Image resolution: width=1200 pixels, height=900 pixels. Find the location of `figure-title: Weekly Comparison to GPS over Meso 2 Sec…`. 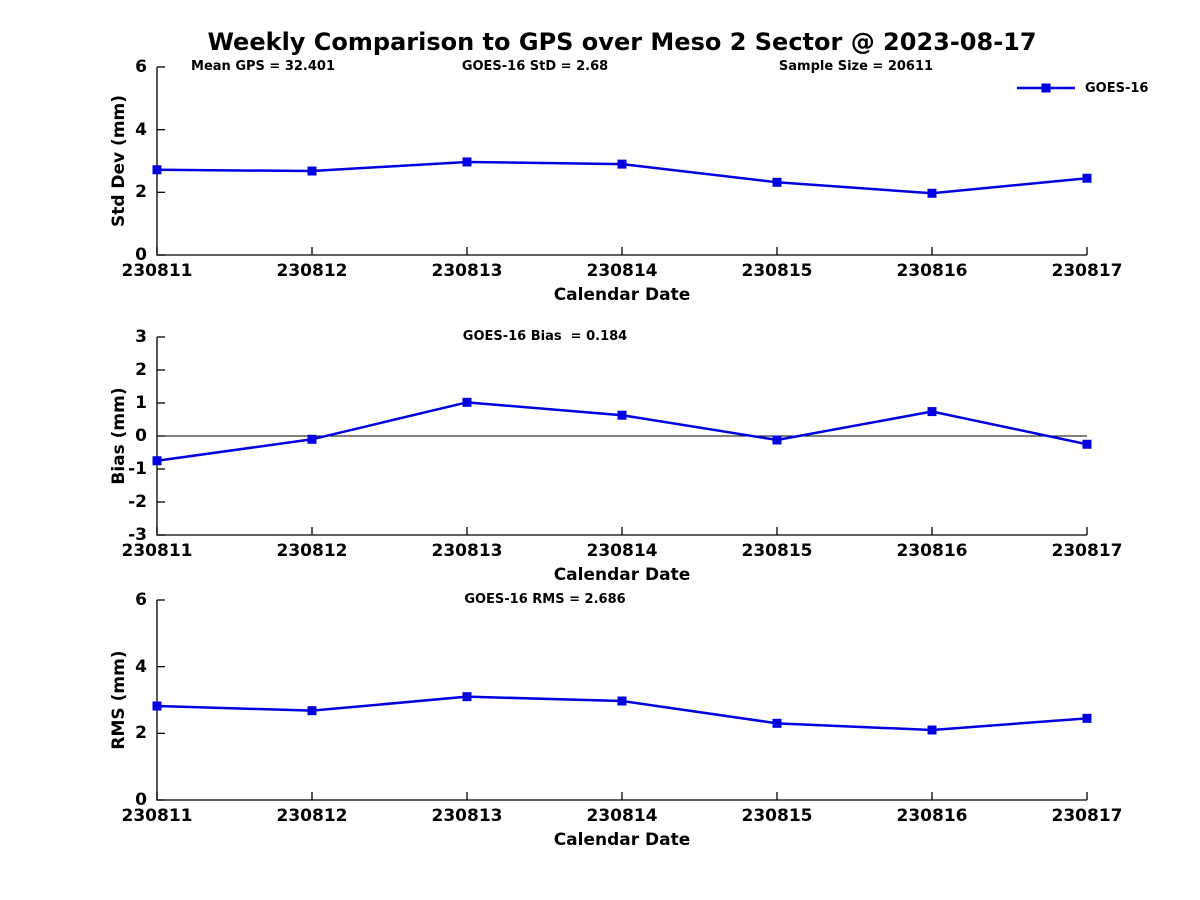

figure-title: Weekly Comparison to GPS over Meso 2 Sec… is located at coordinates (622, 42).